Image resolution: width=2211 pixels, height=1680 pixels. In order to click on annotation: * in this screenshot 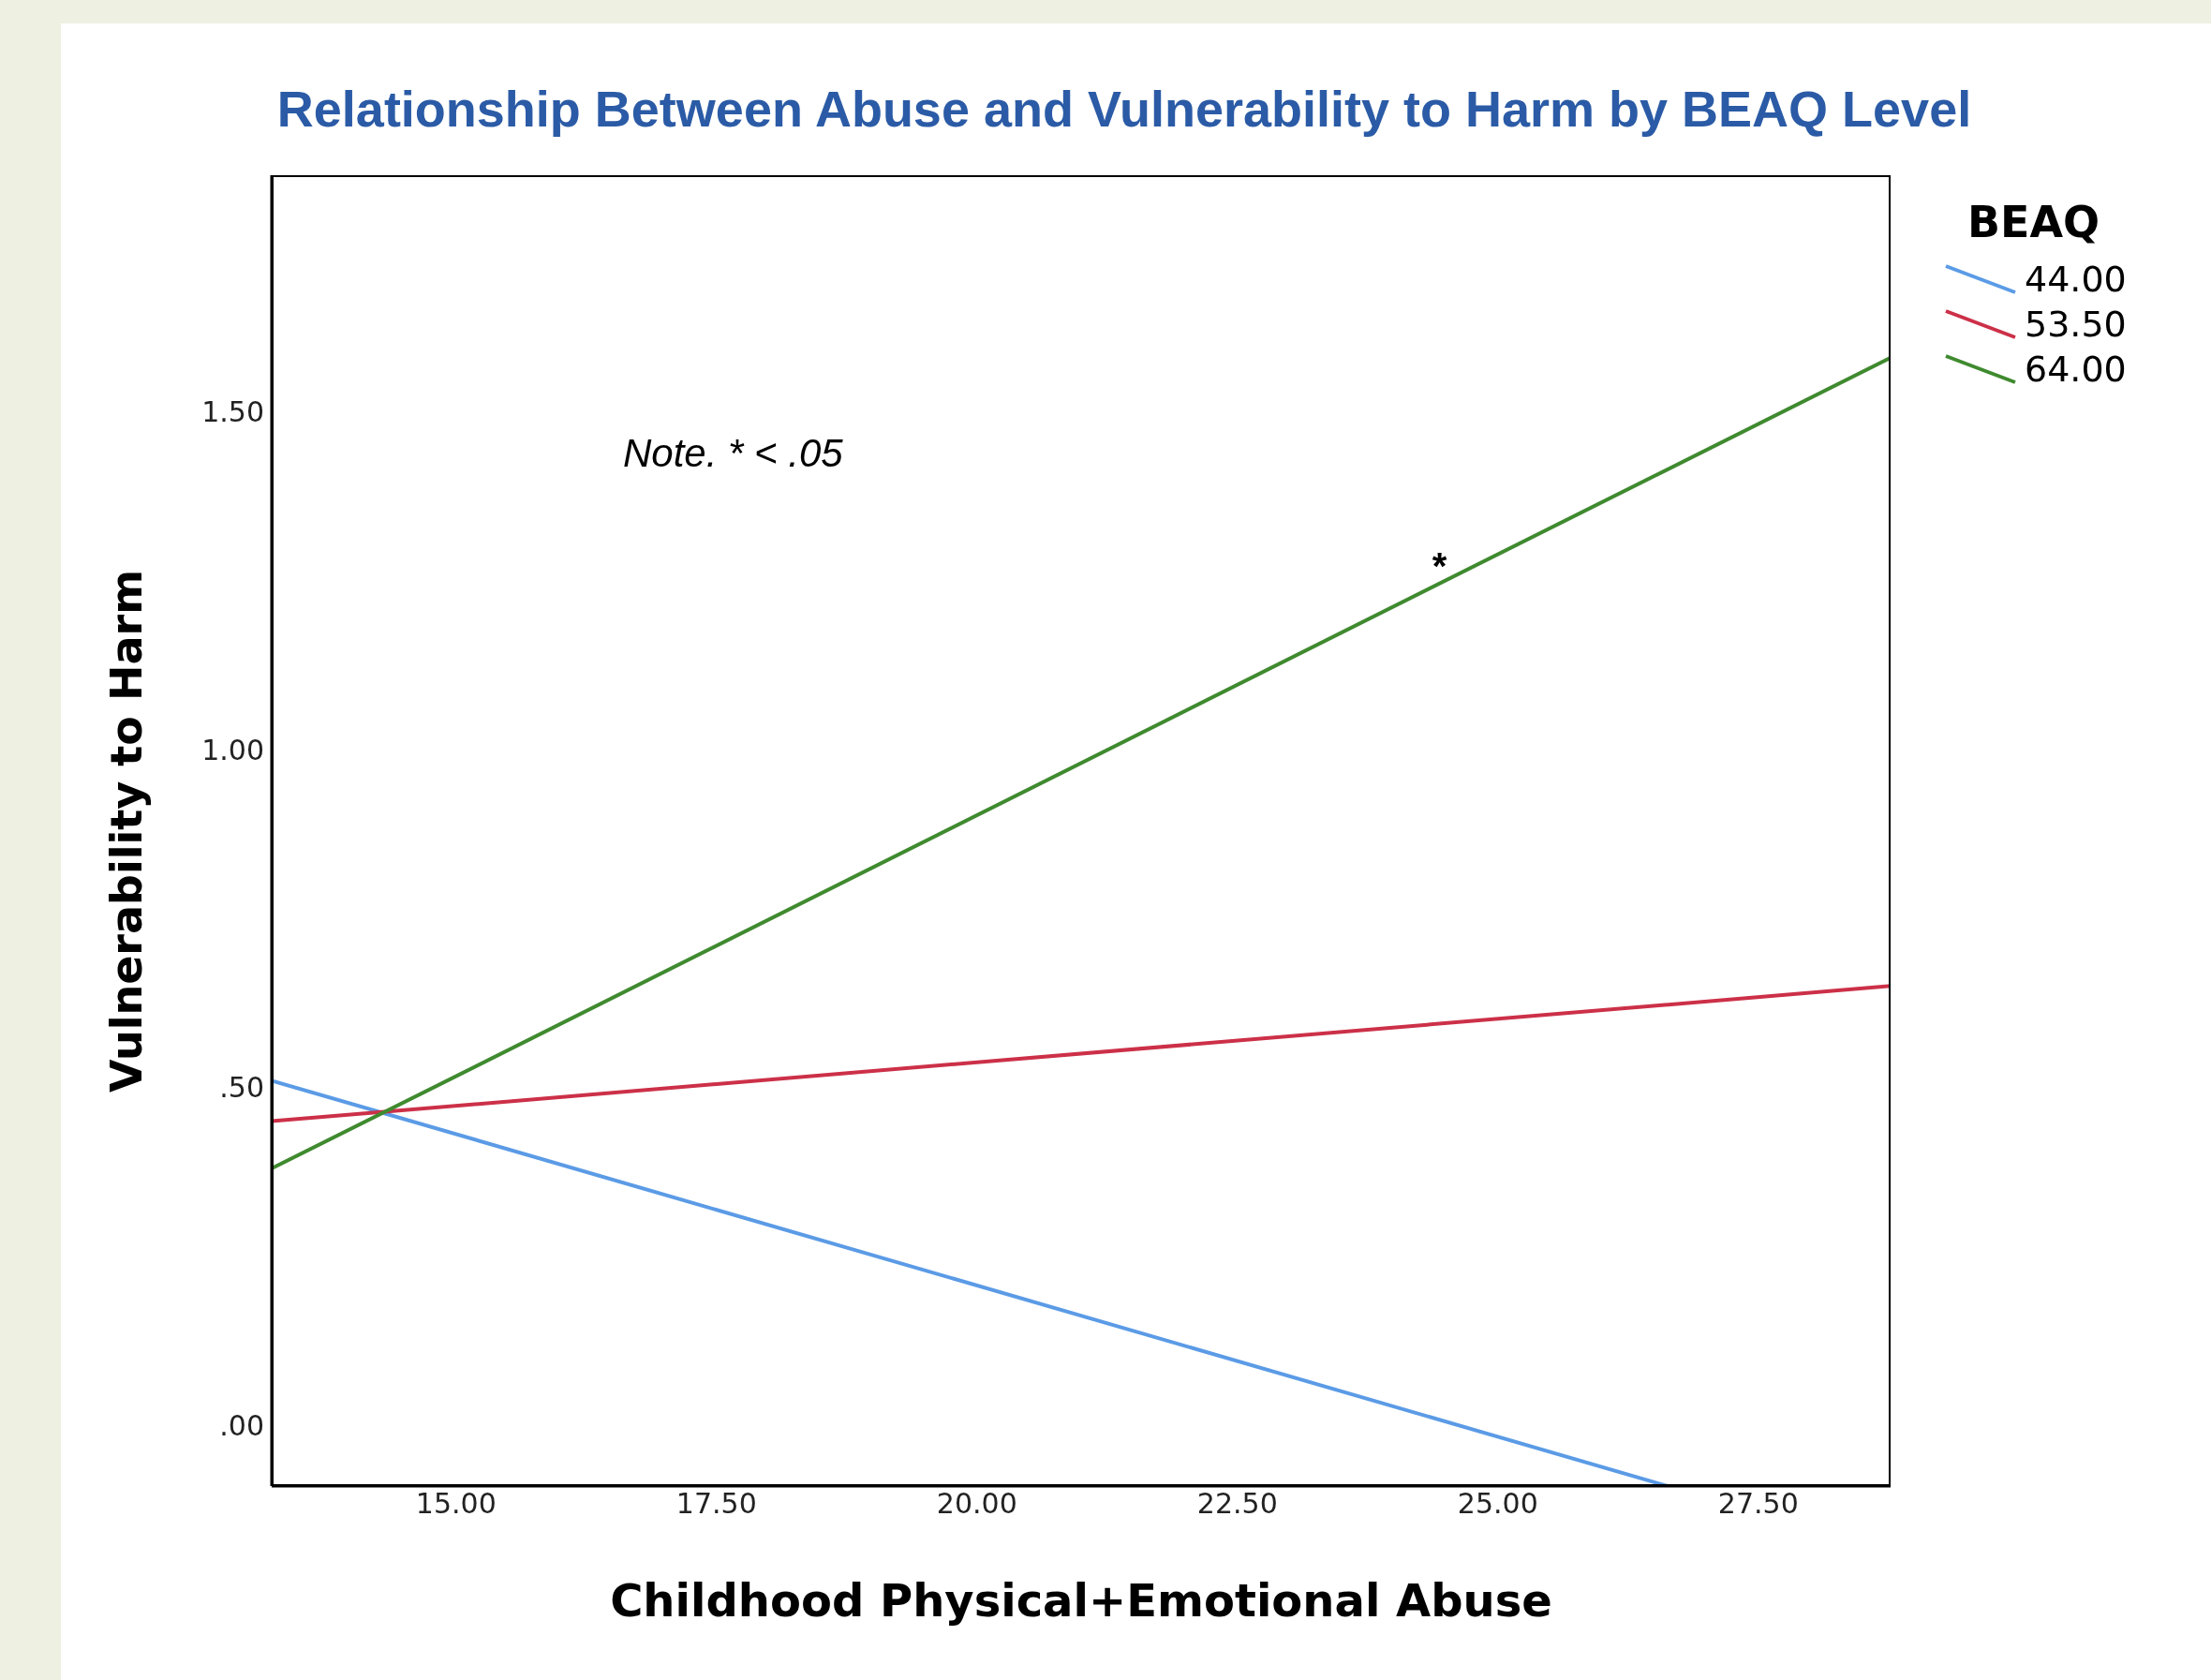, I will do `click(1439, 565)`.